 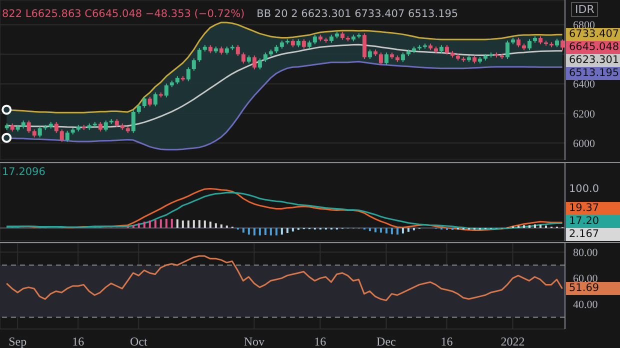 I want to click on text: BB 20 2 6623.301 6733.407 6513.195, so click(x=357, y=14).